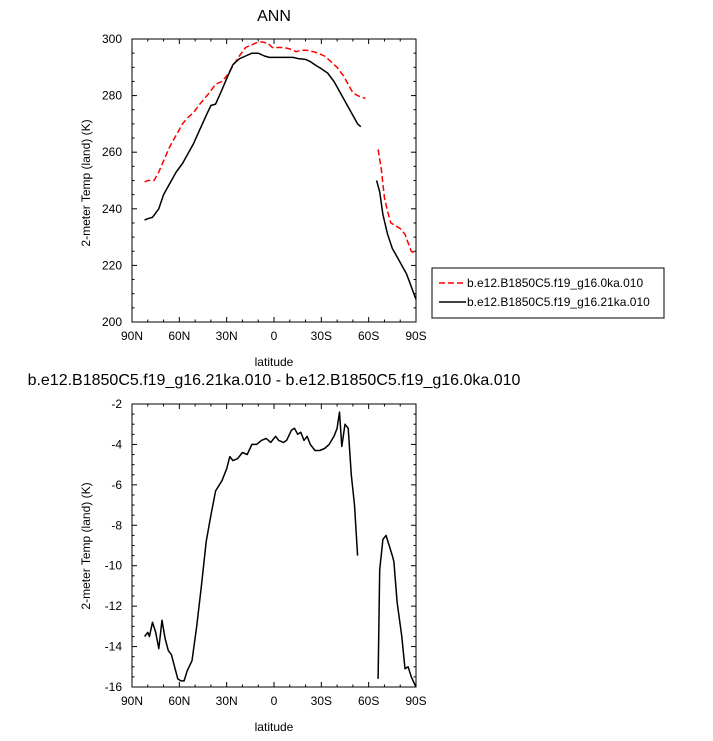 This screenshot has height=741, width=713. Describe the element at coordinates (112, 265) in the screenshot. I see `y-tick-label-top-1: 220` at that location.